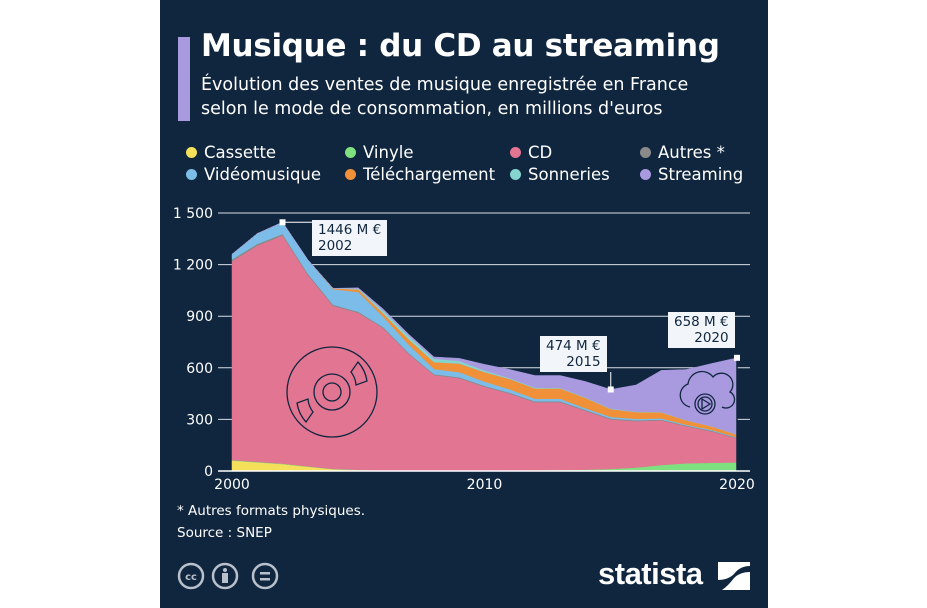 This screenshot has height=608, width=927. Describe the element at coordinates (271, 511) in the screenshot. I see `footnote: * Autres formats physiques.` at that location.